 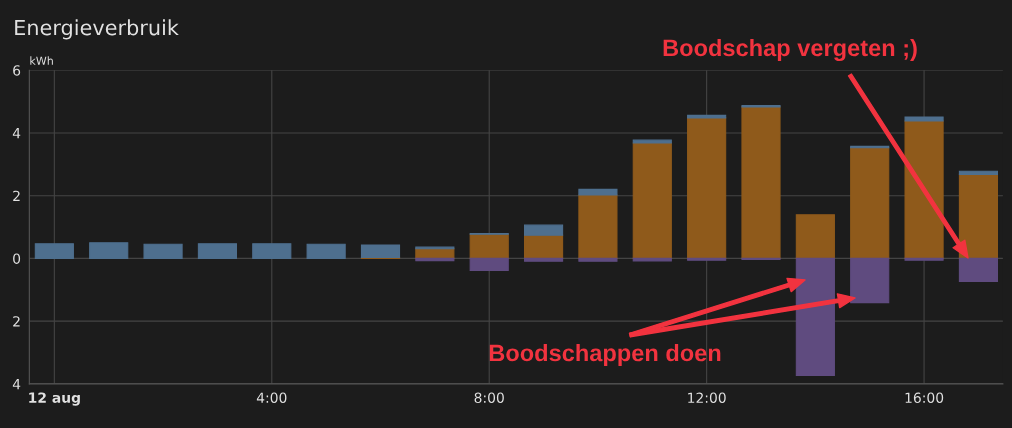 I want to click on chart-title: Energieverbruik, so click(x=97, y=29).